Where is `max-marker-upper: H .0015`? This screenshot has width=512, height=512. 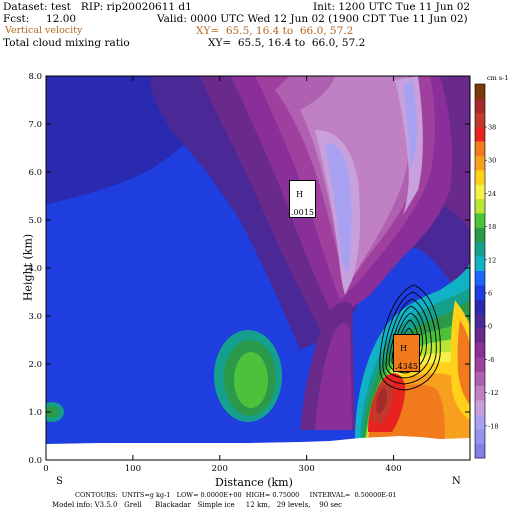 max-marker-upper: H .0015 is located at coordinates (302, 199).